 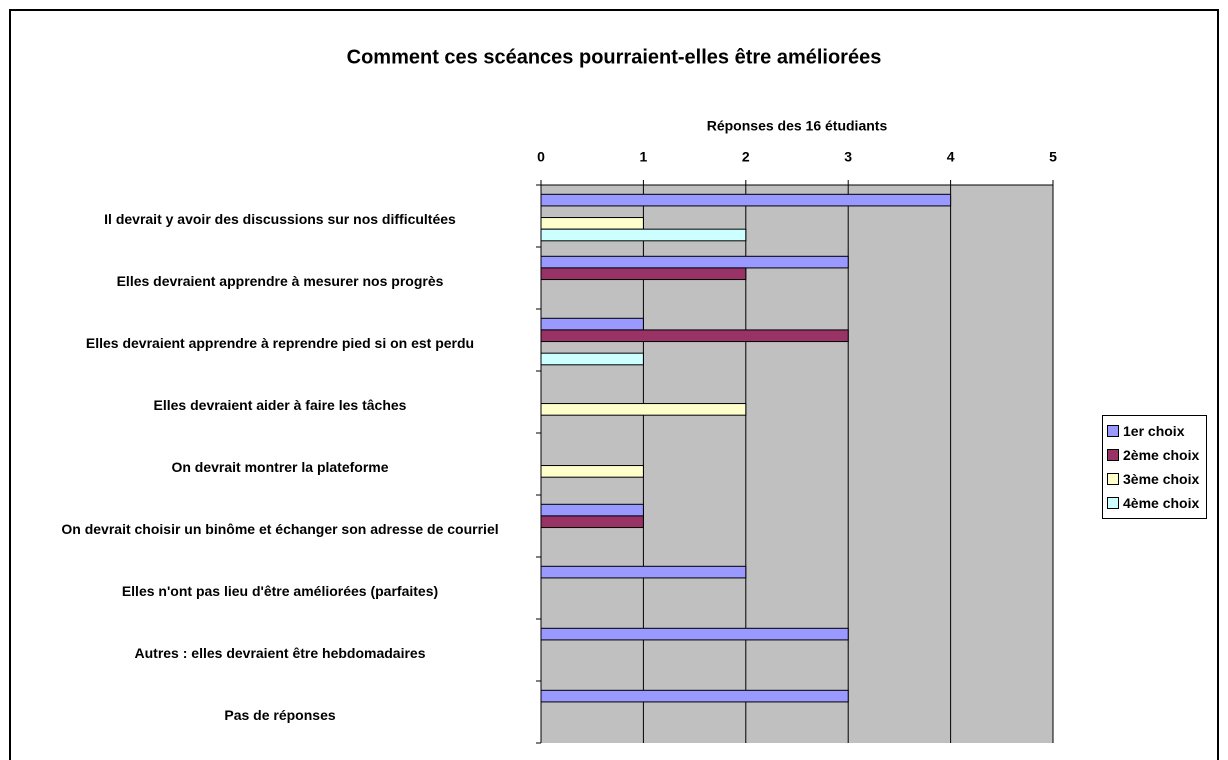 I want to click on y-tick-label: Pas de réponses, so click(x=280, y=715).